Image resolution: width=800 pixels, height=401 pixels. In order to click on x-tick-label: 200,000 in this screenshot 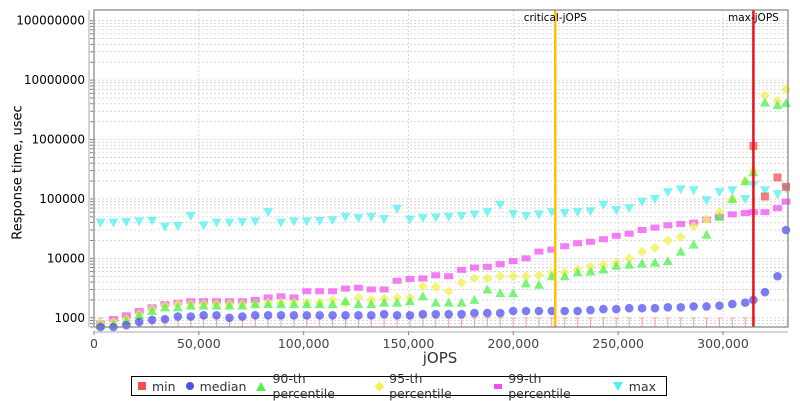, I will do `click(513, 343)`.